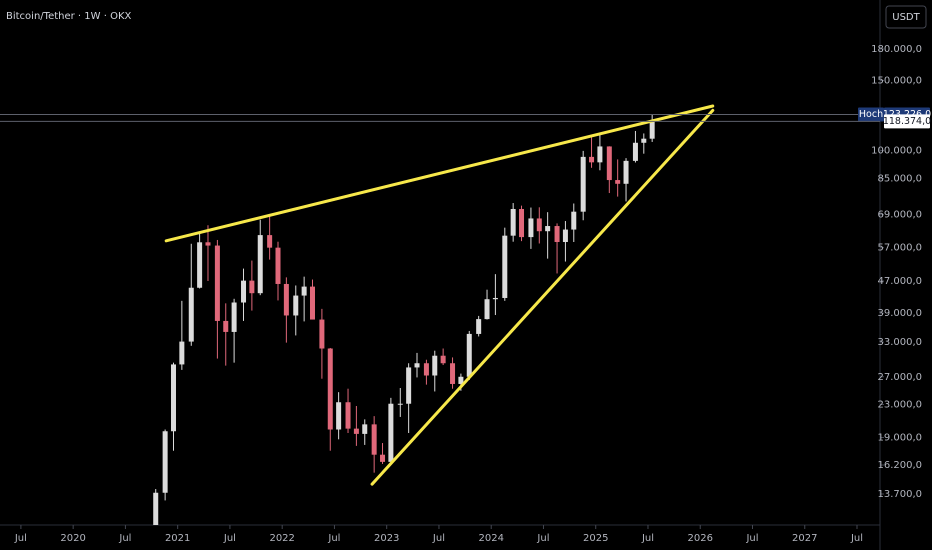 Image resolution: width=932 pixels, height=550 pixels. I want to click on x-tick-label: 2020, so click(72, 538).